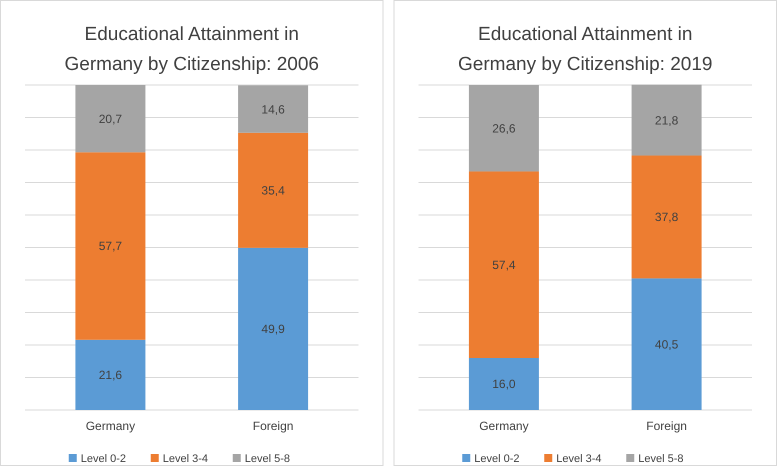  I want to click on data-label: 49,9, so click(273, 329).